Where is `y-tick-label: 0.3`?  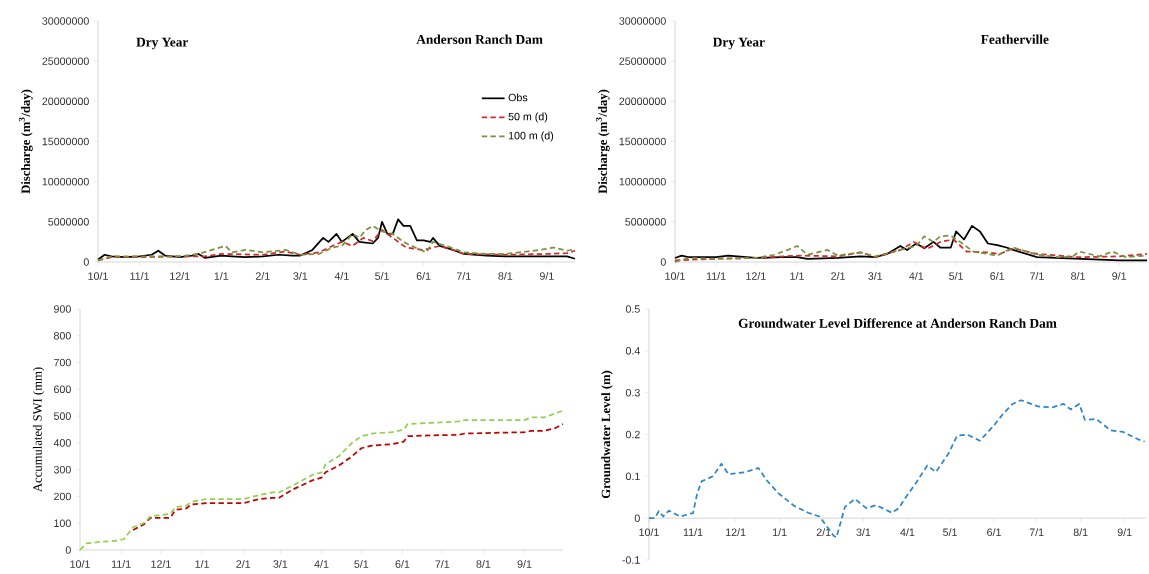
y-tick-label: 0.3 is located at coordinates (632, 392).